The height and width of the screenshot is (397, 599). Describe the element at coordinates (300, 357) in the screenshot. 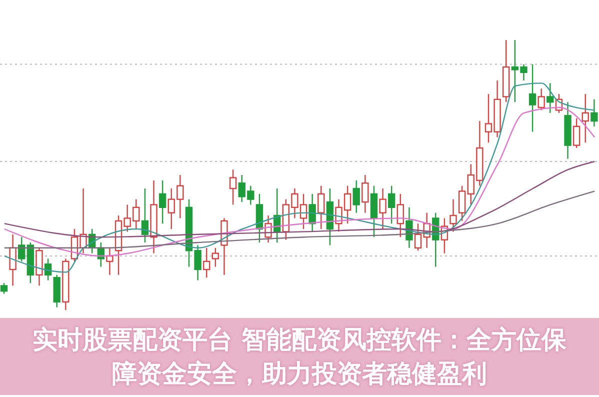

I see `text: 实时股票配资平台 智能配资风控软件：全方位保障资金安全，助力投资者稳健盈利` at that location.